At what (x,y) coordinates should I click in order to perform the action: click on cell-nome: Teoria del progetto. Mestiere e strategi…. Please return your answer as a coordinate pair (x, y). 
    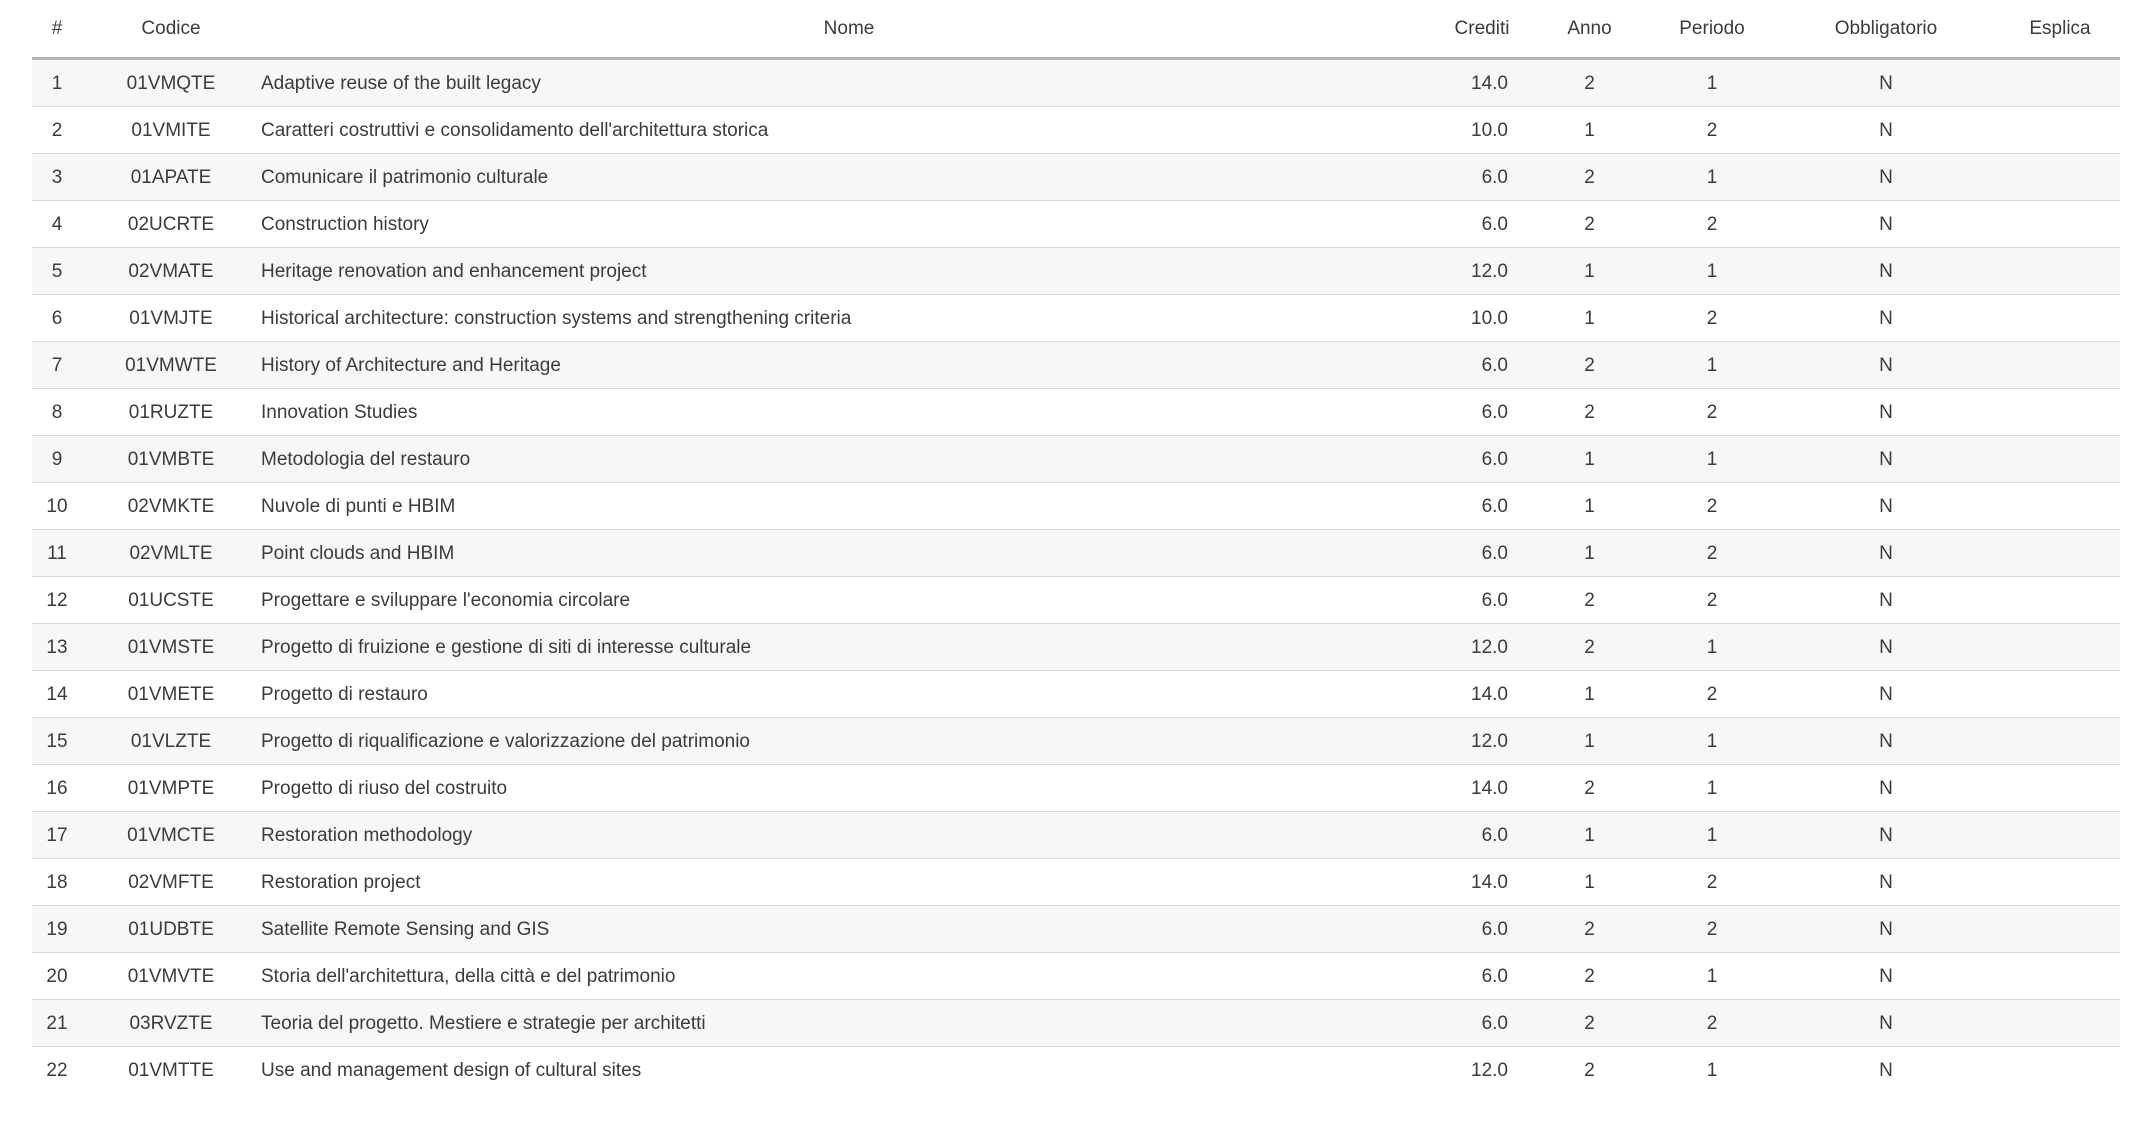
    Looking at the image, I should click on (483, 1023).